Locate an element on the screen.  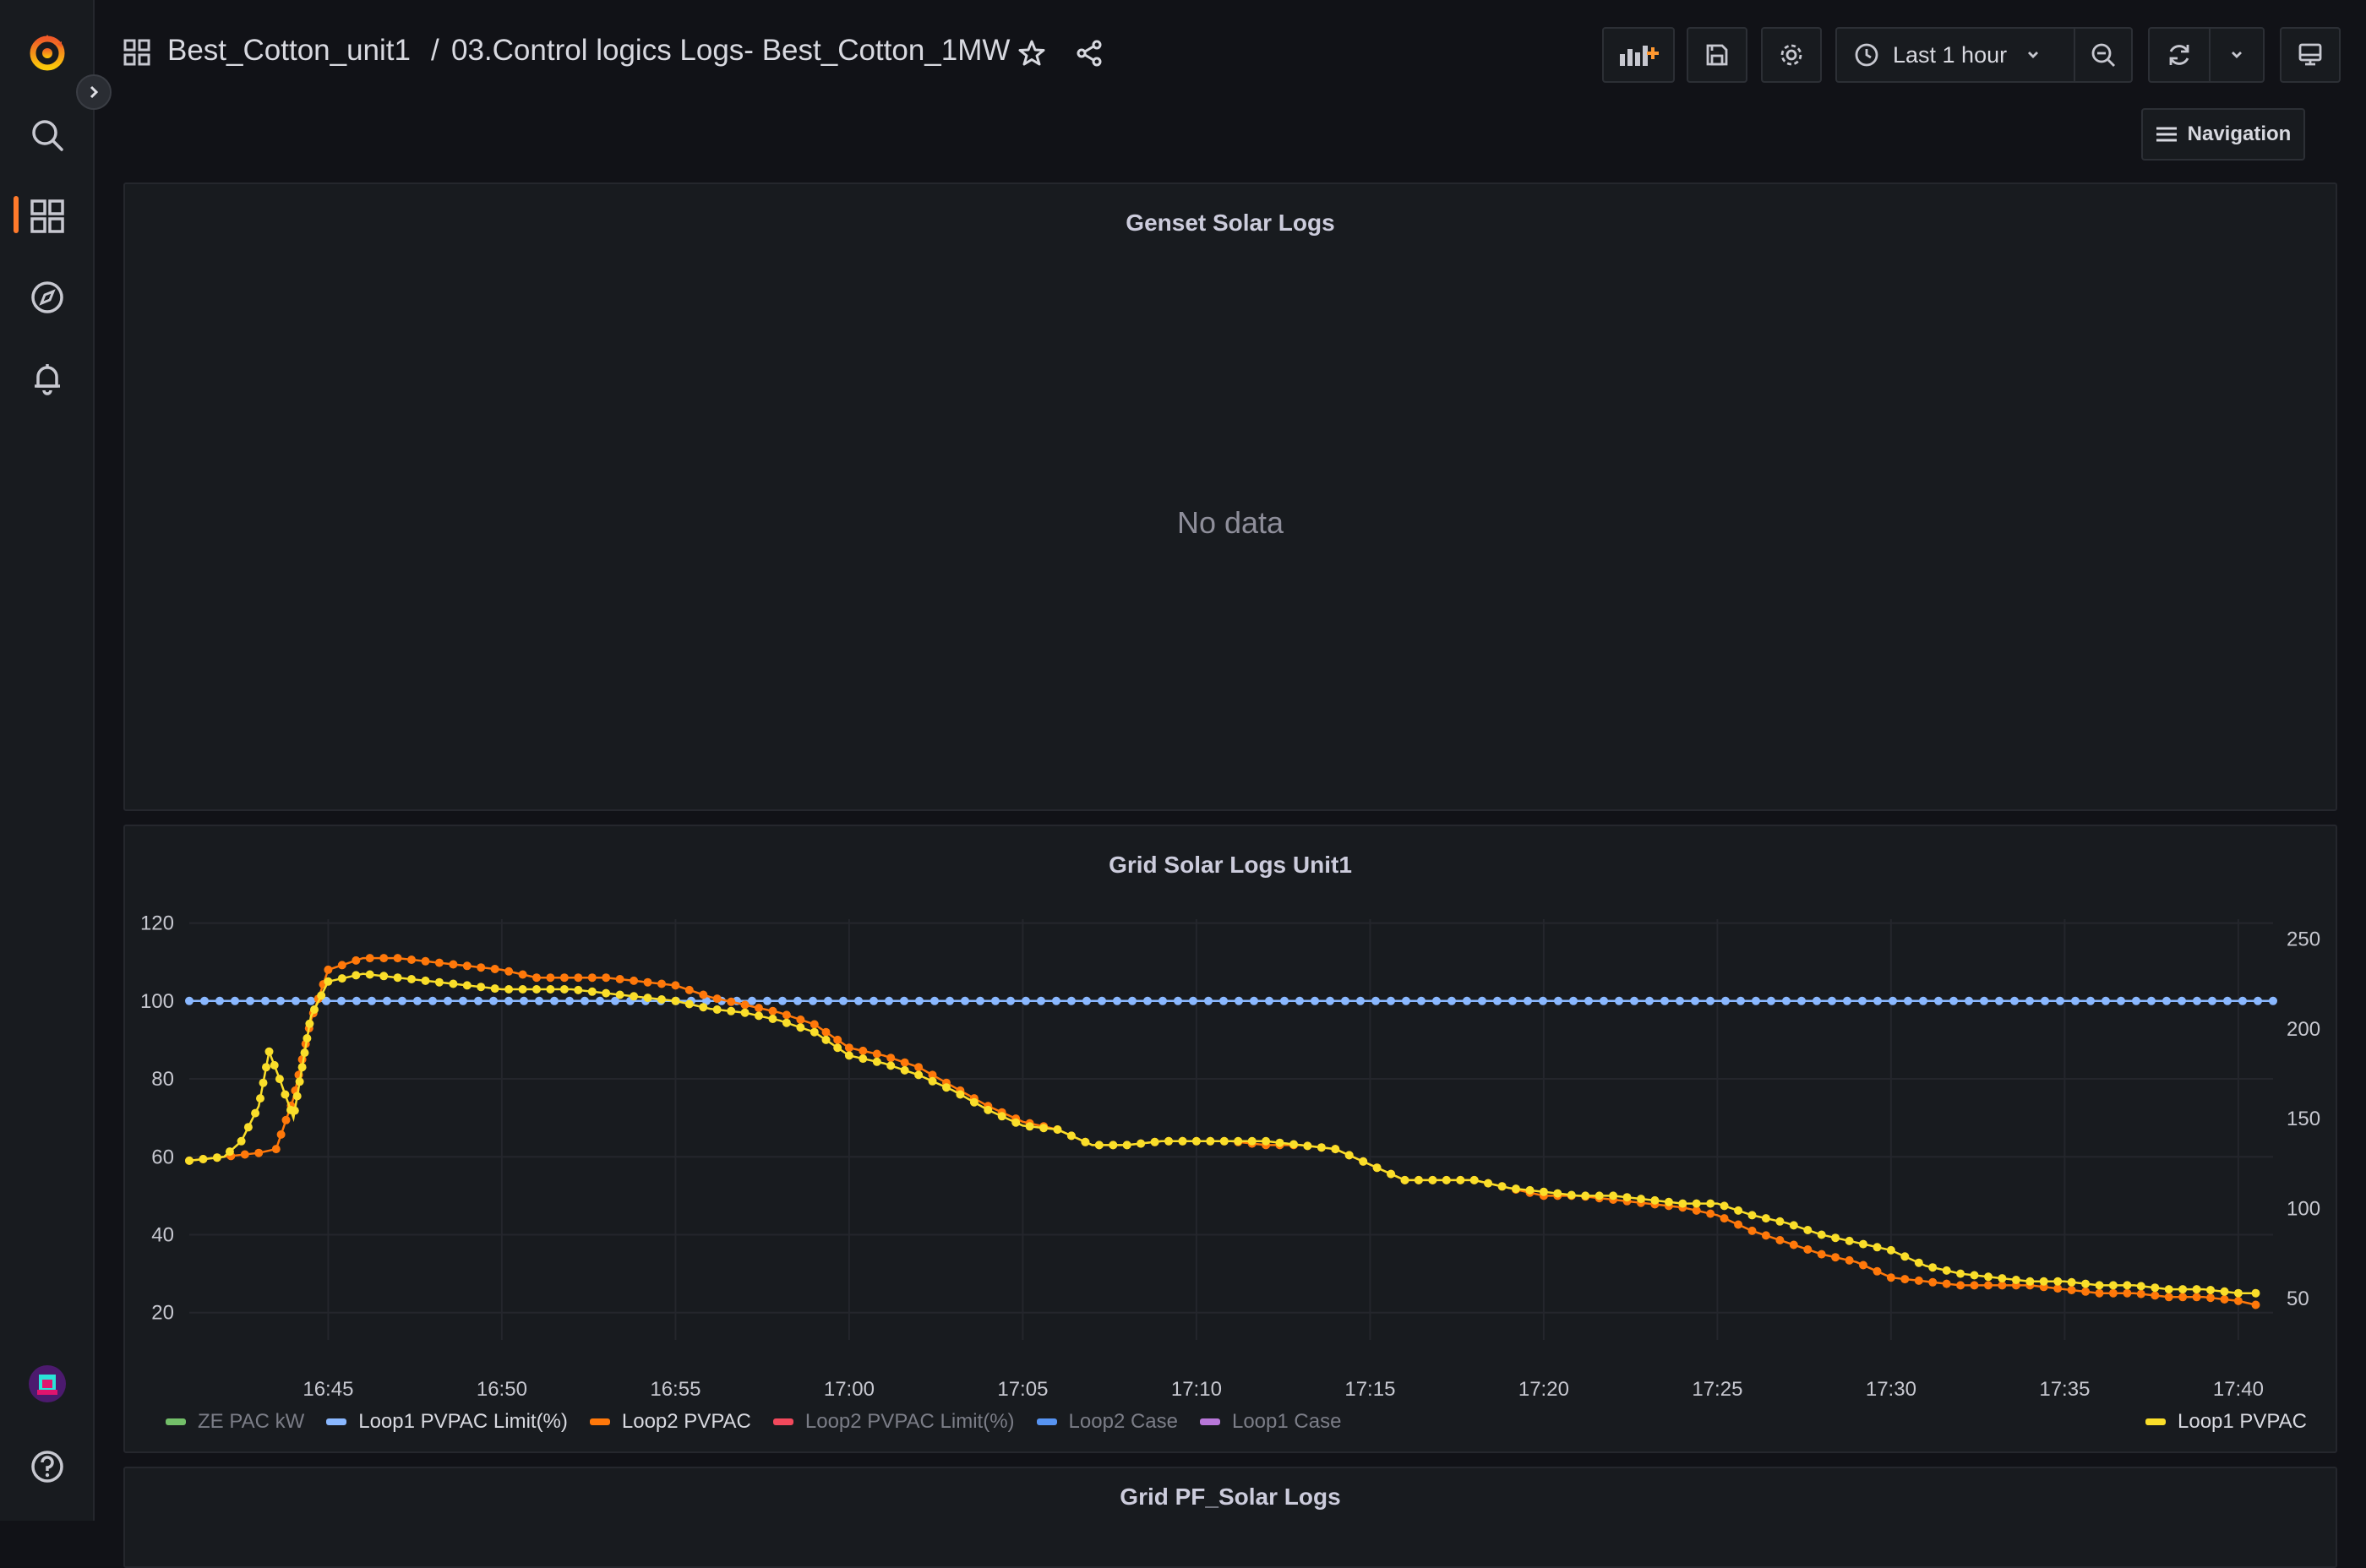
refresh-icon is located at coordinates (2179, 55).